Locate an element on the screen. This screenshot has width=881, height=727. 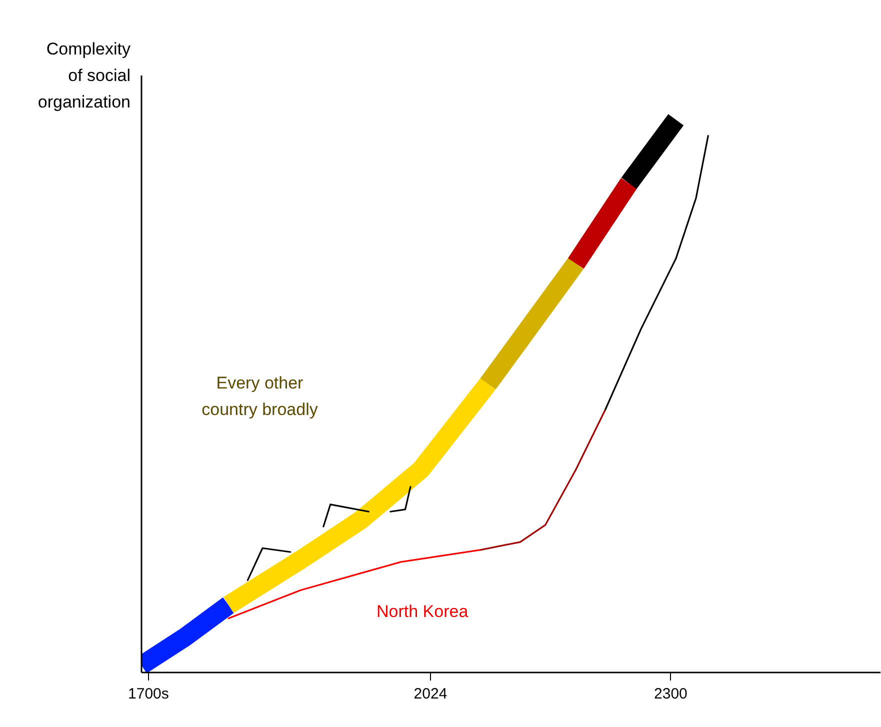
x-tick-label: 2024 is located at coordinates (431, 694).